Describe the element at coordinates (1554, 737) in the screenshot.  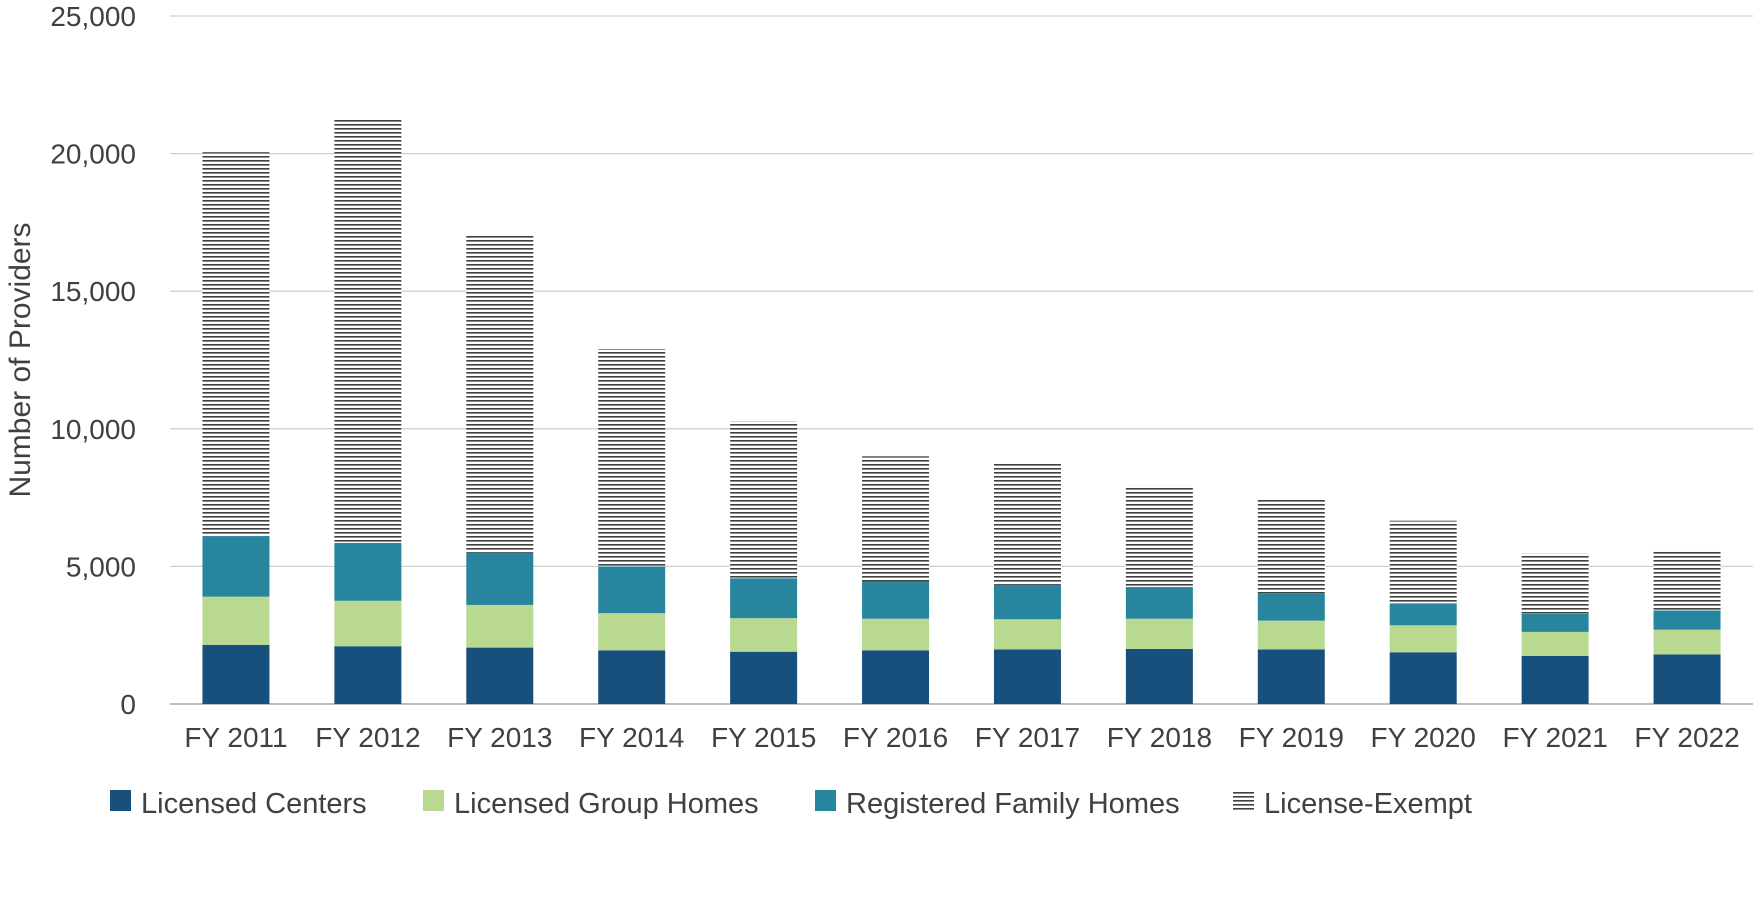
I see `x-tick-label: FY 2021` at that location.